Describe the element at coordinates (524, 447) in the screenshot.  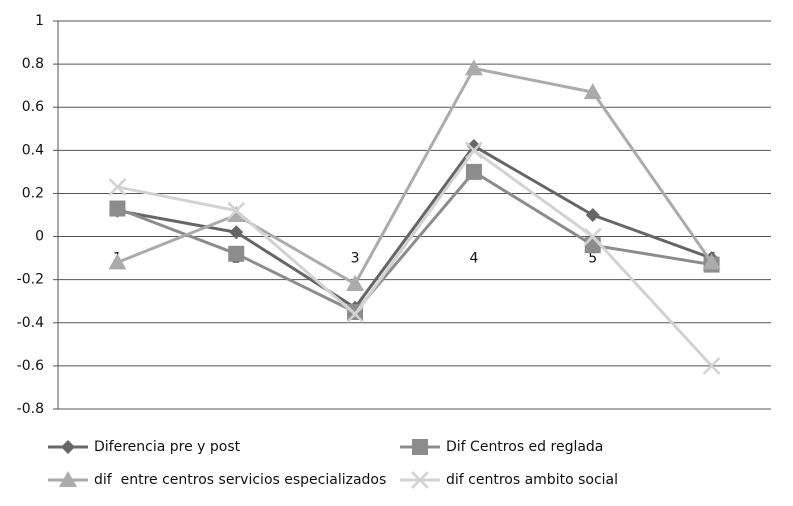
I see `legend-label: Dif Centros ed reglada` at that location.